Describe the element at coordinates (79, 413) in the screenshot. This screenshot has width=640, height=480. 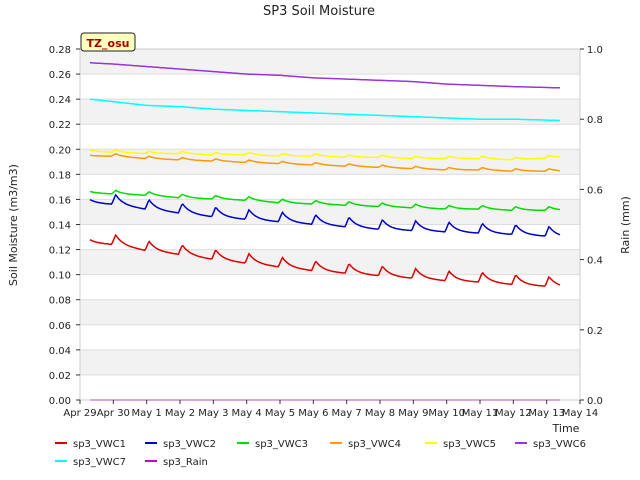
I see `x-tick-label: Apr 29` at that location.